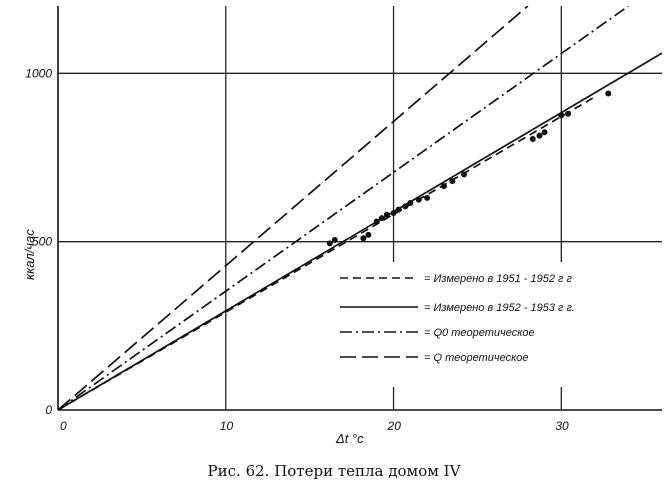 The image size is (668, 497). Describe the element at coordinates (227, 426) in the screenshot. I see `x-tick-label-10: 10` at that location.